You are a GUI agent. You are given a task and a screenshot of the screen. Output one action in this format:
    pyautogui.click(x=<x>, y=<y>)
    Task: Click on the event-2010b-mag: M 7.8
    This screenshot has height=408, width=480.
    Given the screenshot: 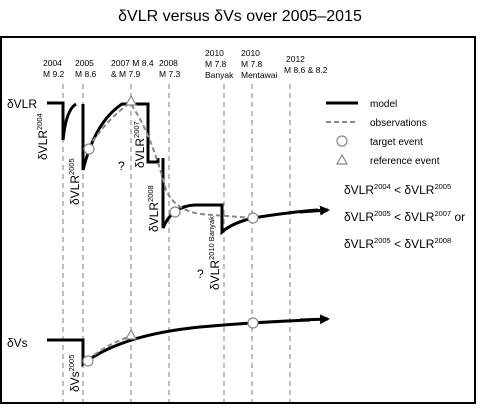 What is the action you would take?
    pyautogui.click(x=216, y=64)
    